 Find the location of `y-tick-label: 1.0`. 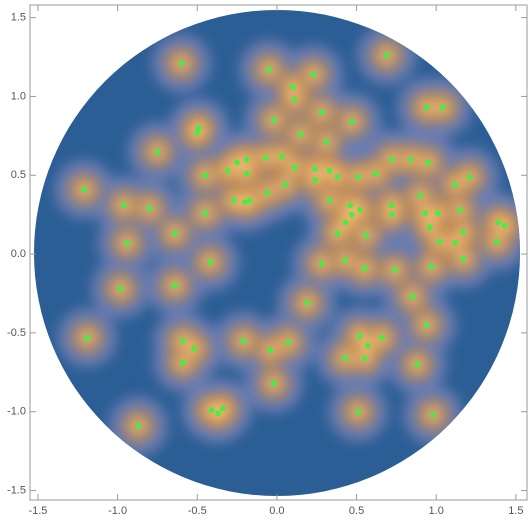

y-tick-label: 1.0 is located at coordinates (18, 96).